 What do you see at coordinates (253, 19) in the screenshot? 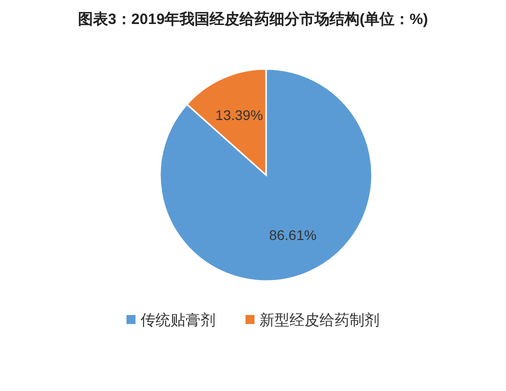
I see `chart-title: 图表3：2019年我国经皮给药细分市场结构(单位：%)` at bounding box center [253, 19].